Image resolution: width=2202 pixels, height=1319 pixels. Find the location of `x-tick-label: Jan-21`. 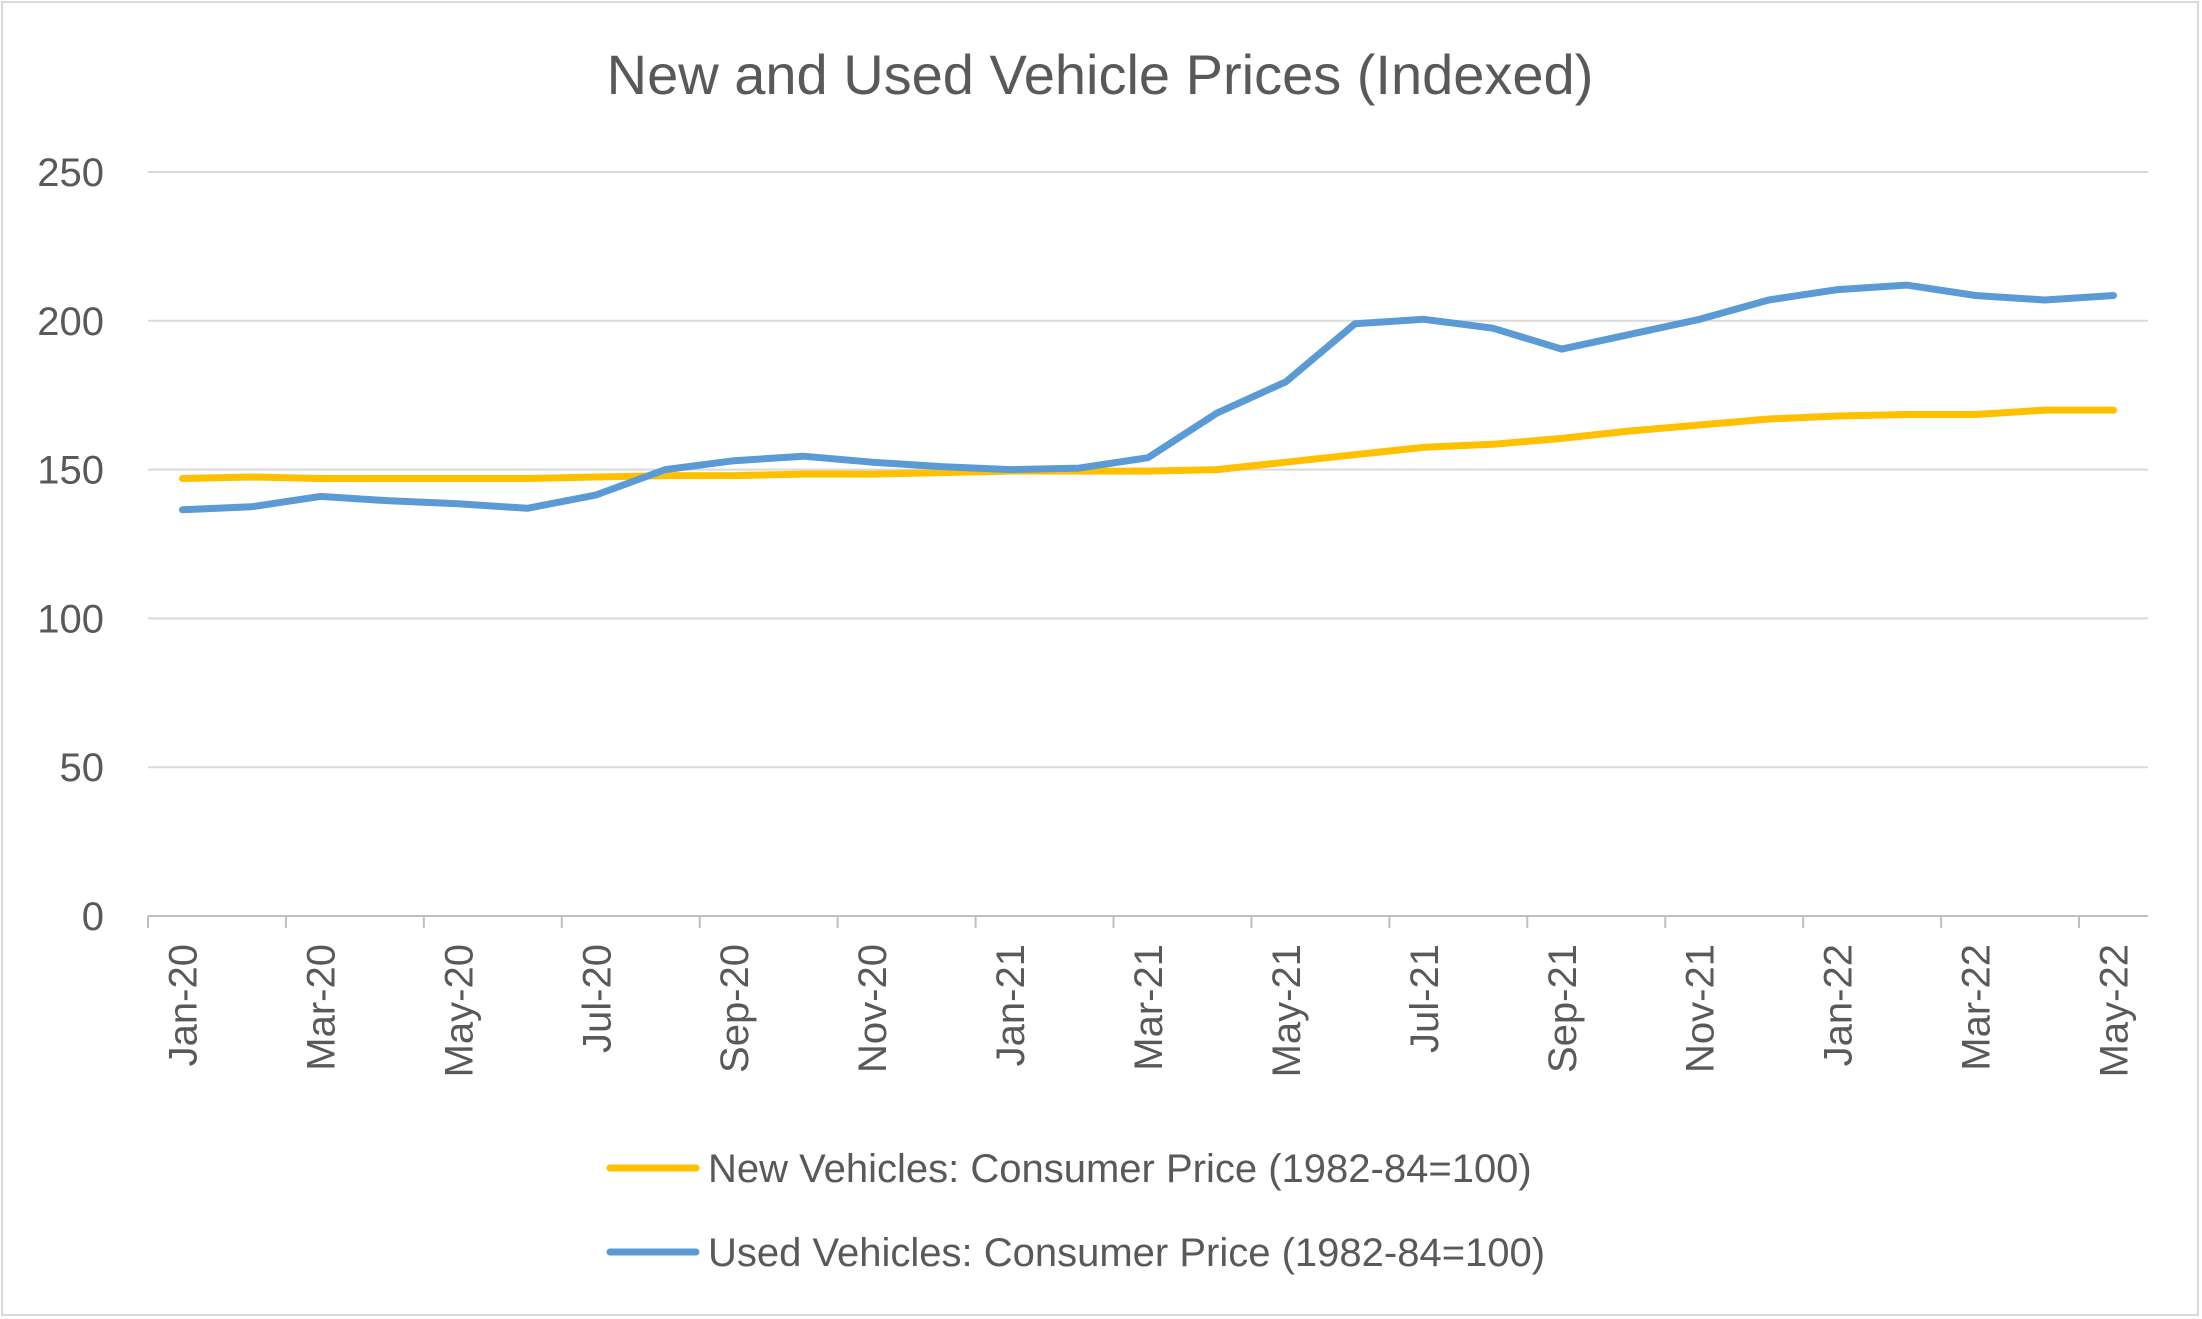

x-tick-label: Jan-21 is located at coordinates (1011, 1005).